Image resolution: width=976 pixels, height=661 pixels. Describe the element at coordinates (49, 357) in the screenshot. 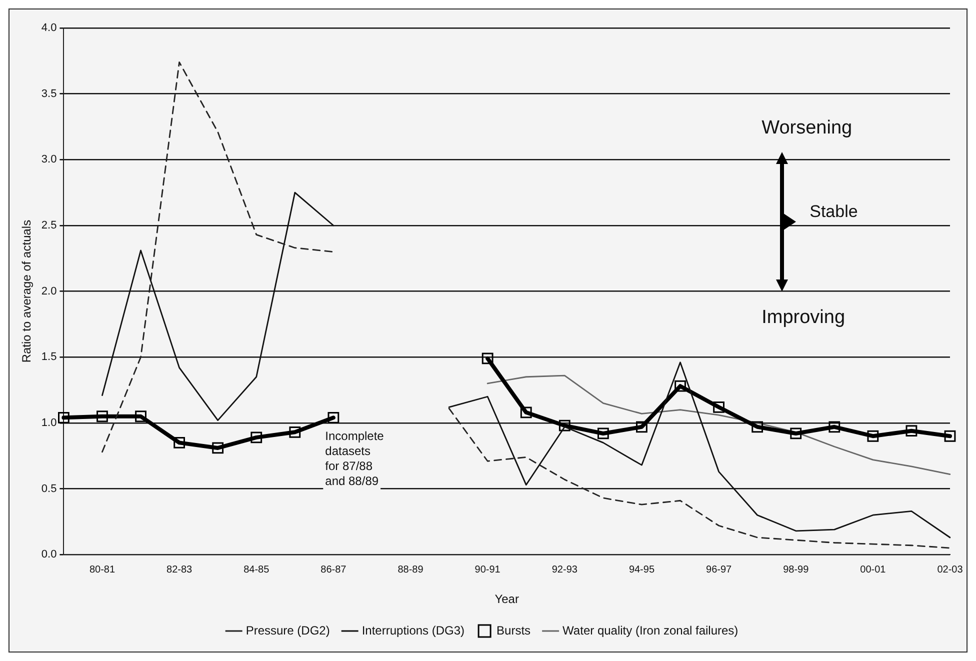

I see `y-tick-label: 1.5` at that location.